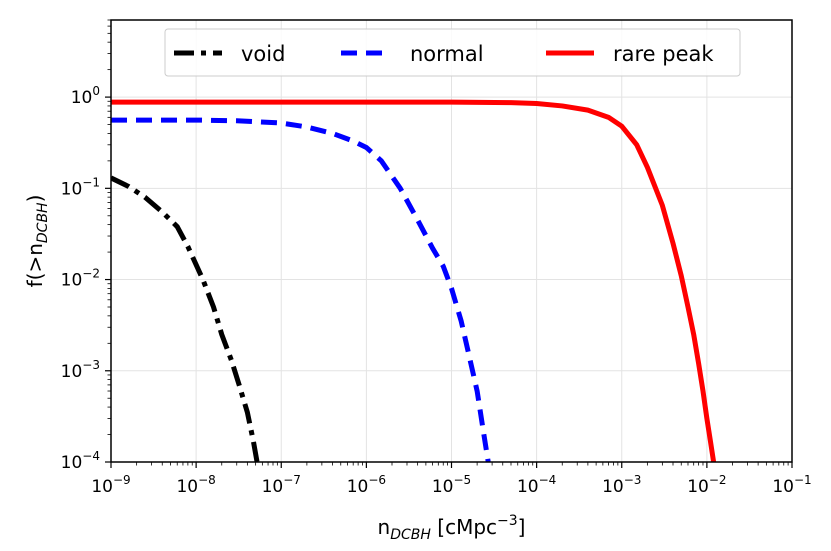  What do you see at coordinates (377, 480) in the screenshot?
I see `x-tick-exponent: −6` at bounding box center [377, 480].